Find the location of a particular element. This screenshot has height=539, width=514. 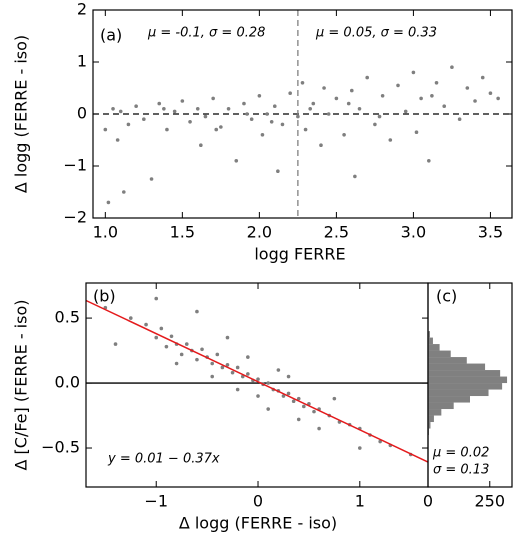

annotation: μ = 0.05, σ = 0.33 is located at coordinates (376, 33).